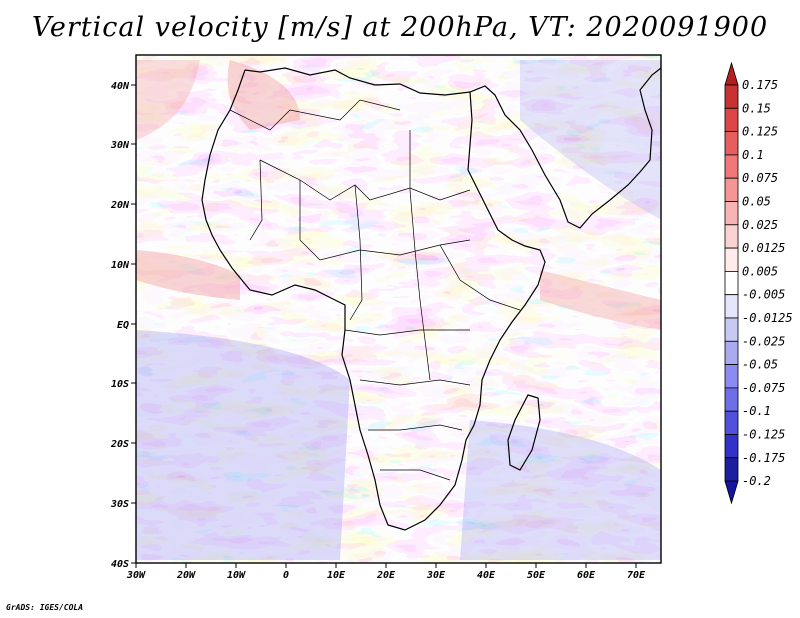 The image size is (800, 618). I want to click on lat-label: 30S, so click(119, 504).